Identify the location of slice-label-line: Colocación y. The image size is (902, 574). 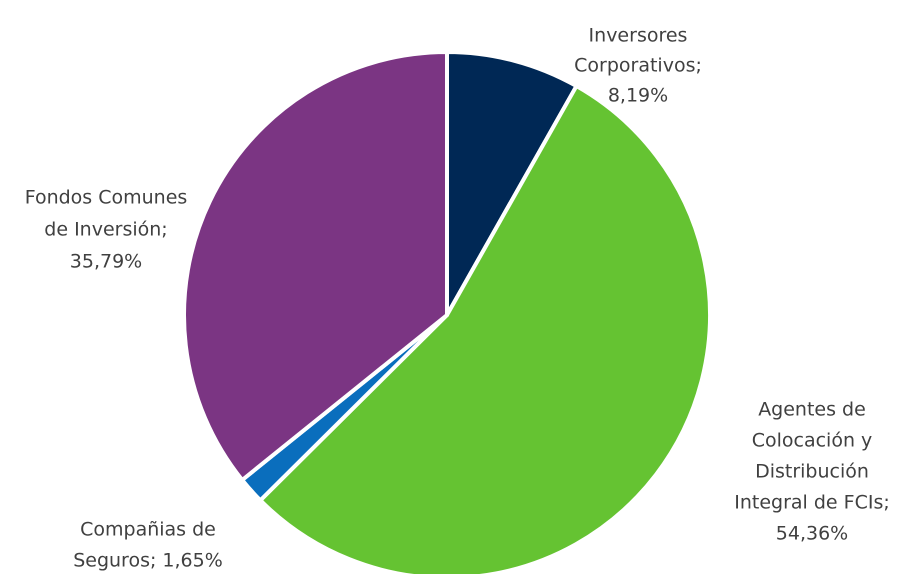
(812, 441).